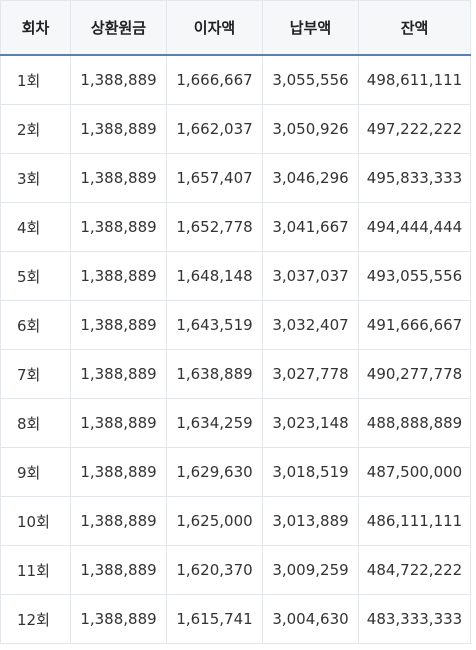 This screenshot has height=650, width=476. I want to click on cell-interest: 1,643,519, so click(214, 325).